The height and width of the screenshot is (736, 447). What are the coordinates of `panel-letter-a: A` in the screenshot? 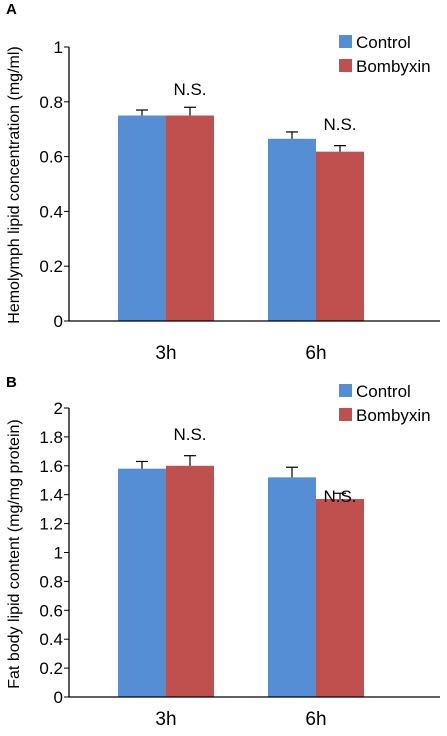 It's located at (11, 9).